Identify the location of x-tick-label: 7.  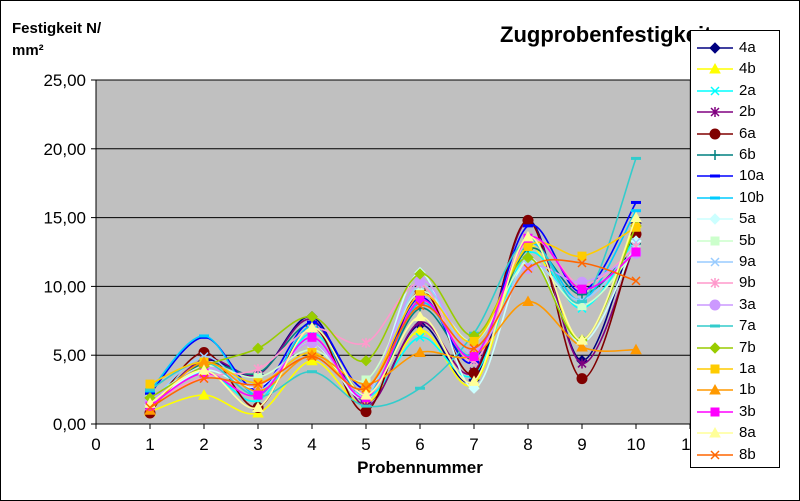
(473, 444).